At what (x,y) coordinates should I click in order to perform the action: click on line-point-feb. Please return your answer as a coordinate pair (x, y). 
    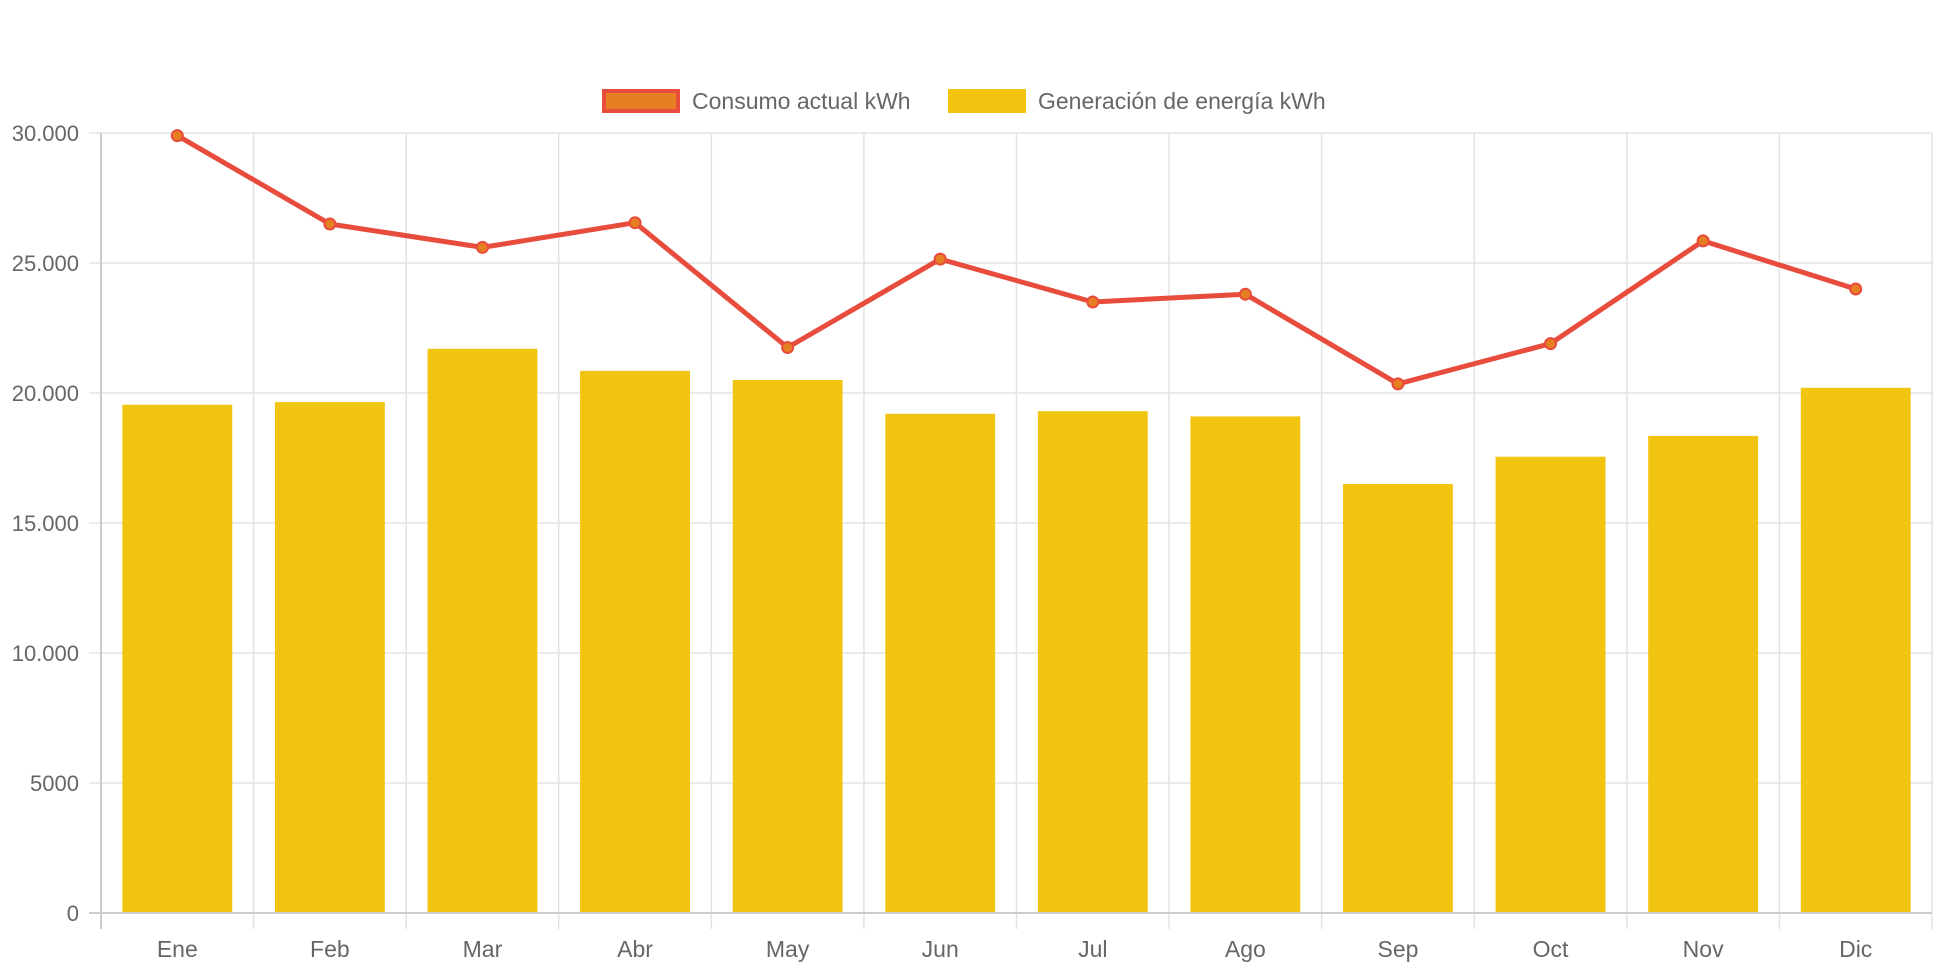
    Looking at the image, I should click on (330, 224).